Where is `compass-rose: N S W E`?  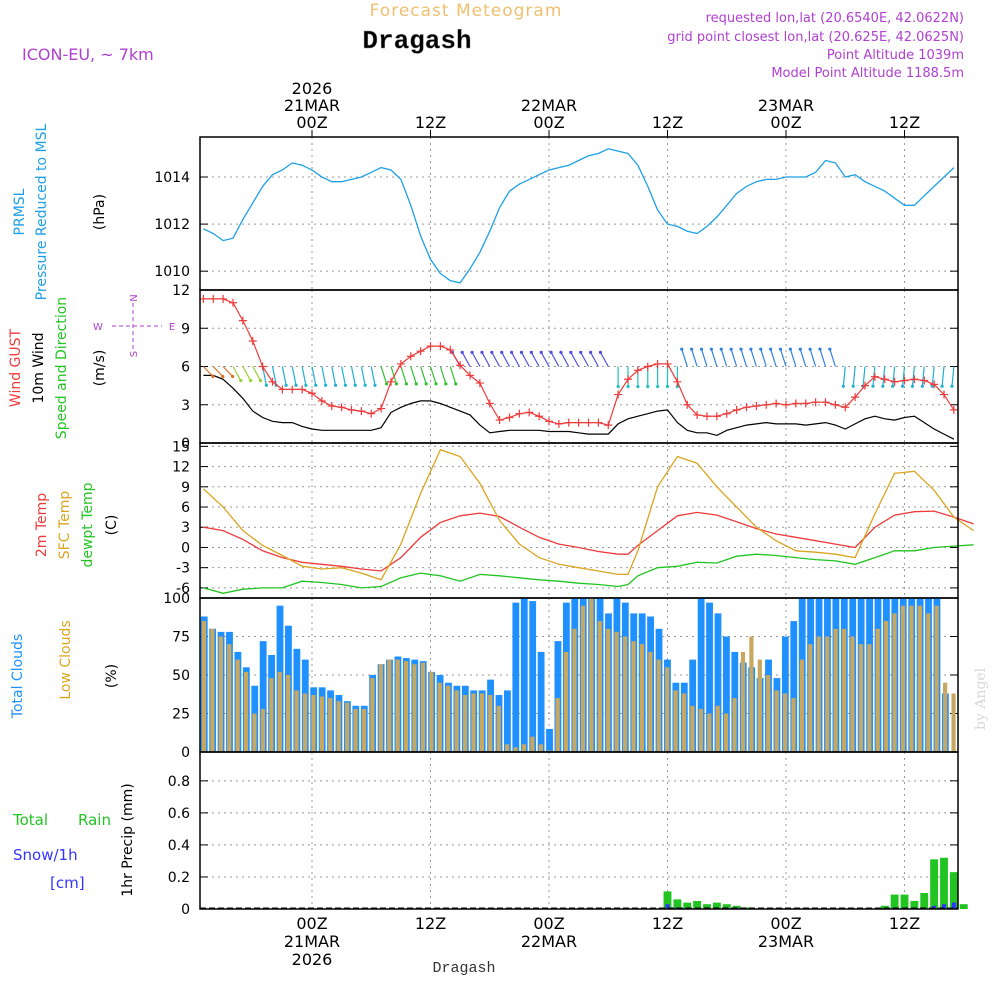 compass-rose: N S W E is located at coordinates (134, 325).